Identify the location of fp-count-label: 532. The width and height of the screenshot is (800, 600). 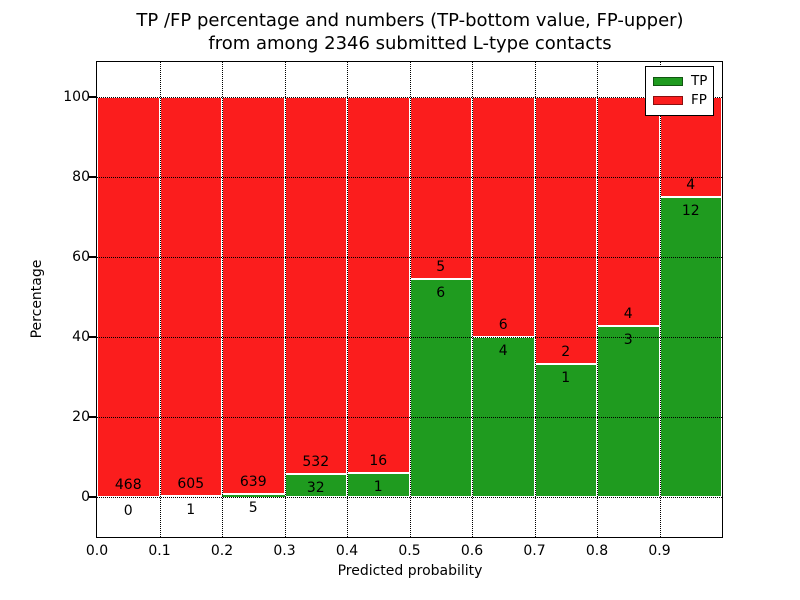
(316, 462).